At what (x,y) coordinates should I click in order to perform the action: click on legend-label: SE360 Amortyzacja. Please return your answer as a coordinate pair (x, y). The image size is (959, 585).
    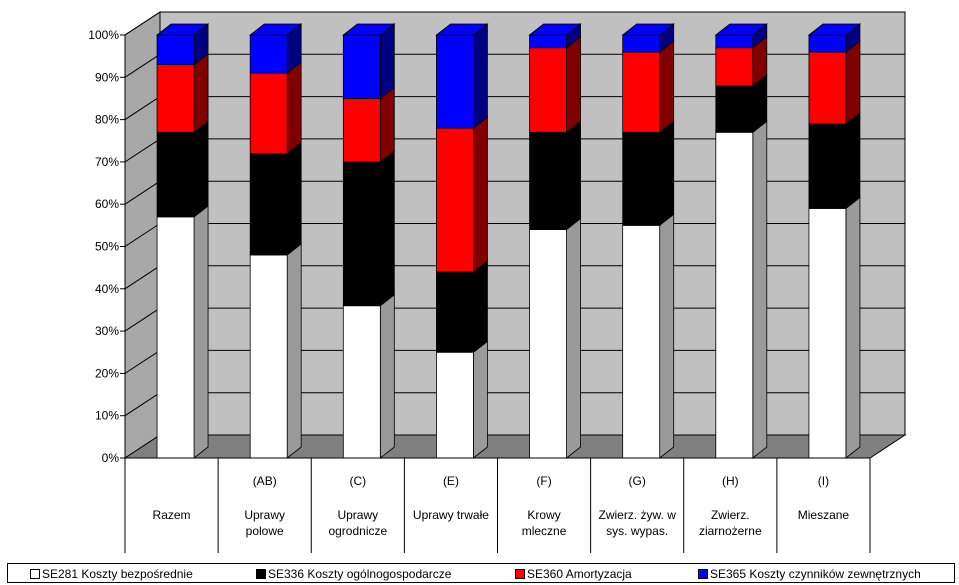
    Looking at the image, I should click on (579, 574).